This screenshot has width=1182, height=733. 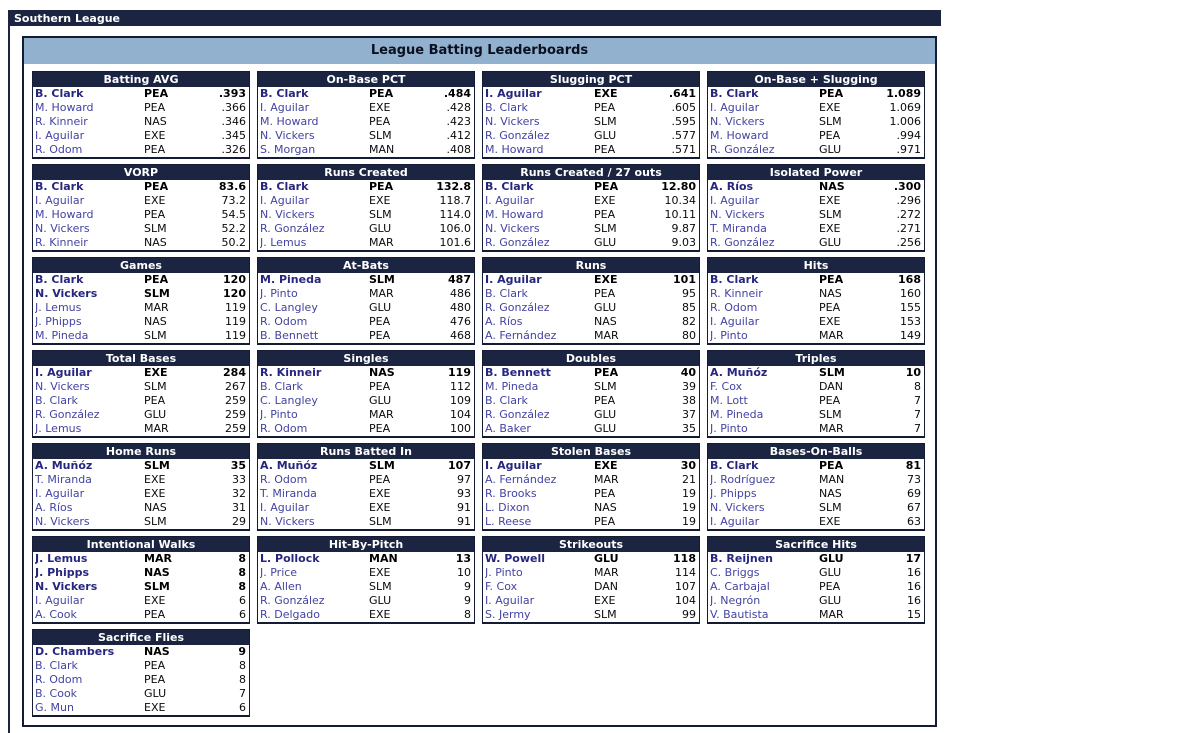 What do you see at coordinates (740, 586) in the screenshot?
I see `player-name-link: A. Carbajal` at bounding box center [740, 586].